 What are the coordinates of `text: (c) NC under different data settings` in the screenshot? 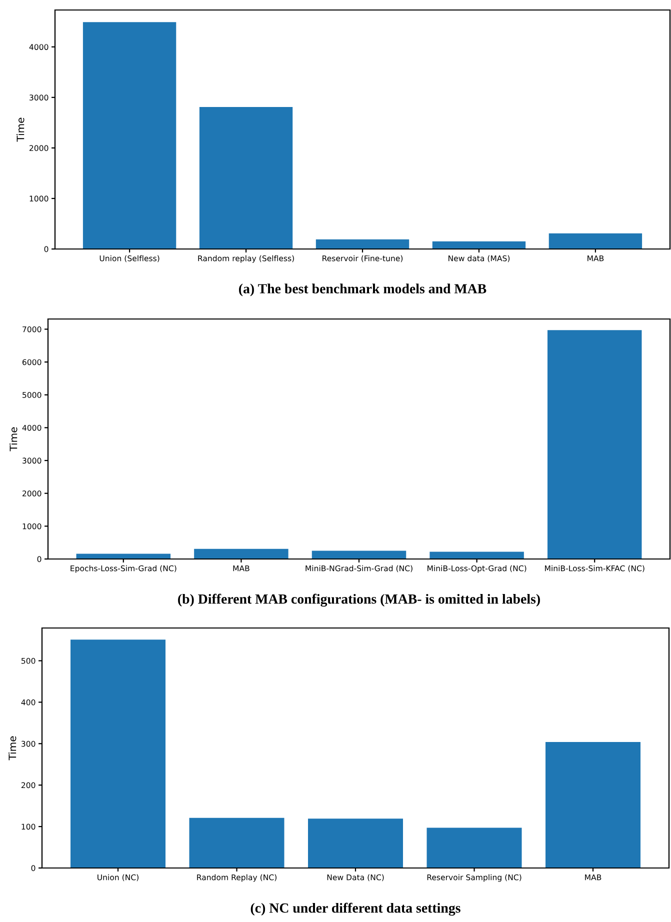 It's located at (355, 909).